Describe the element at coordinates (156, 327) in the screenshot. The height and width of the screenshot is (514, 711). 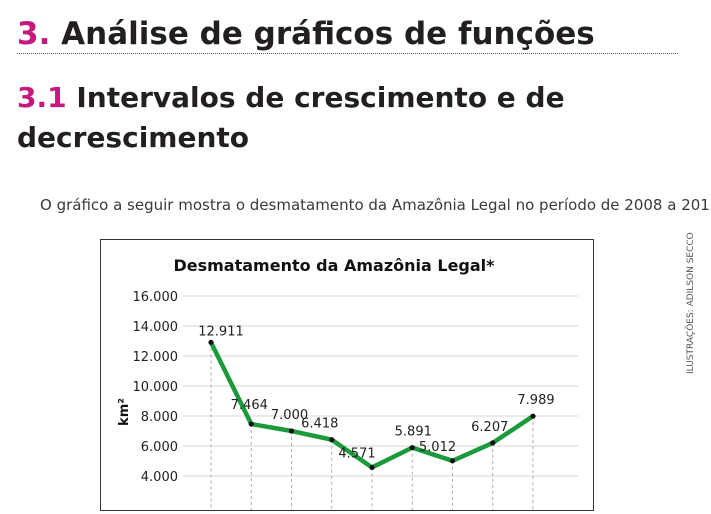
I see `y-tick-label: 14.000` at that location.